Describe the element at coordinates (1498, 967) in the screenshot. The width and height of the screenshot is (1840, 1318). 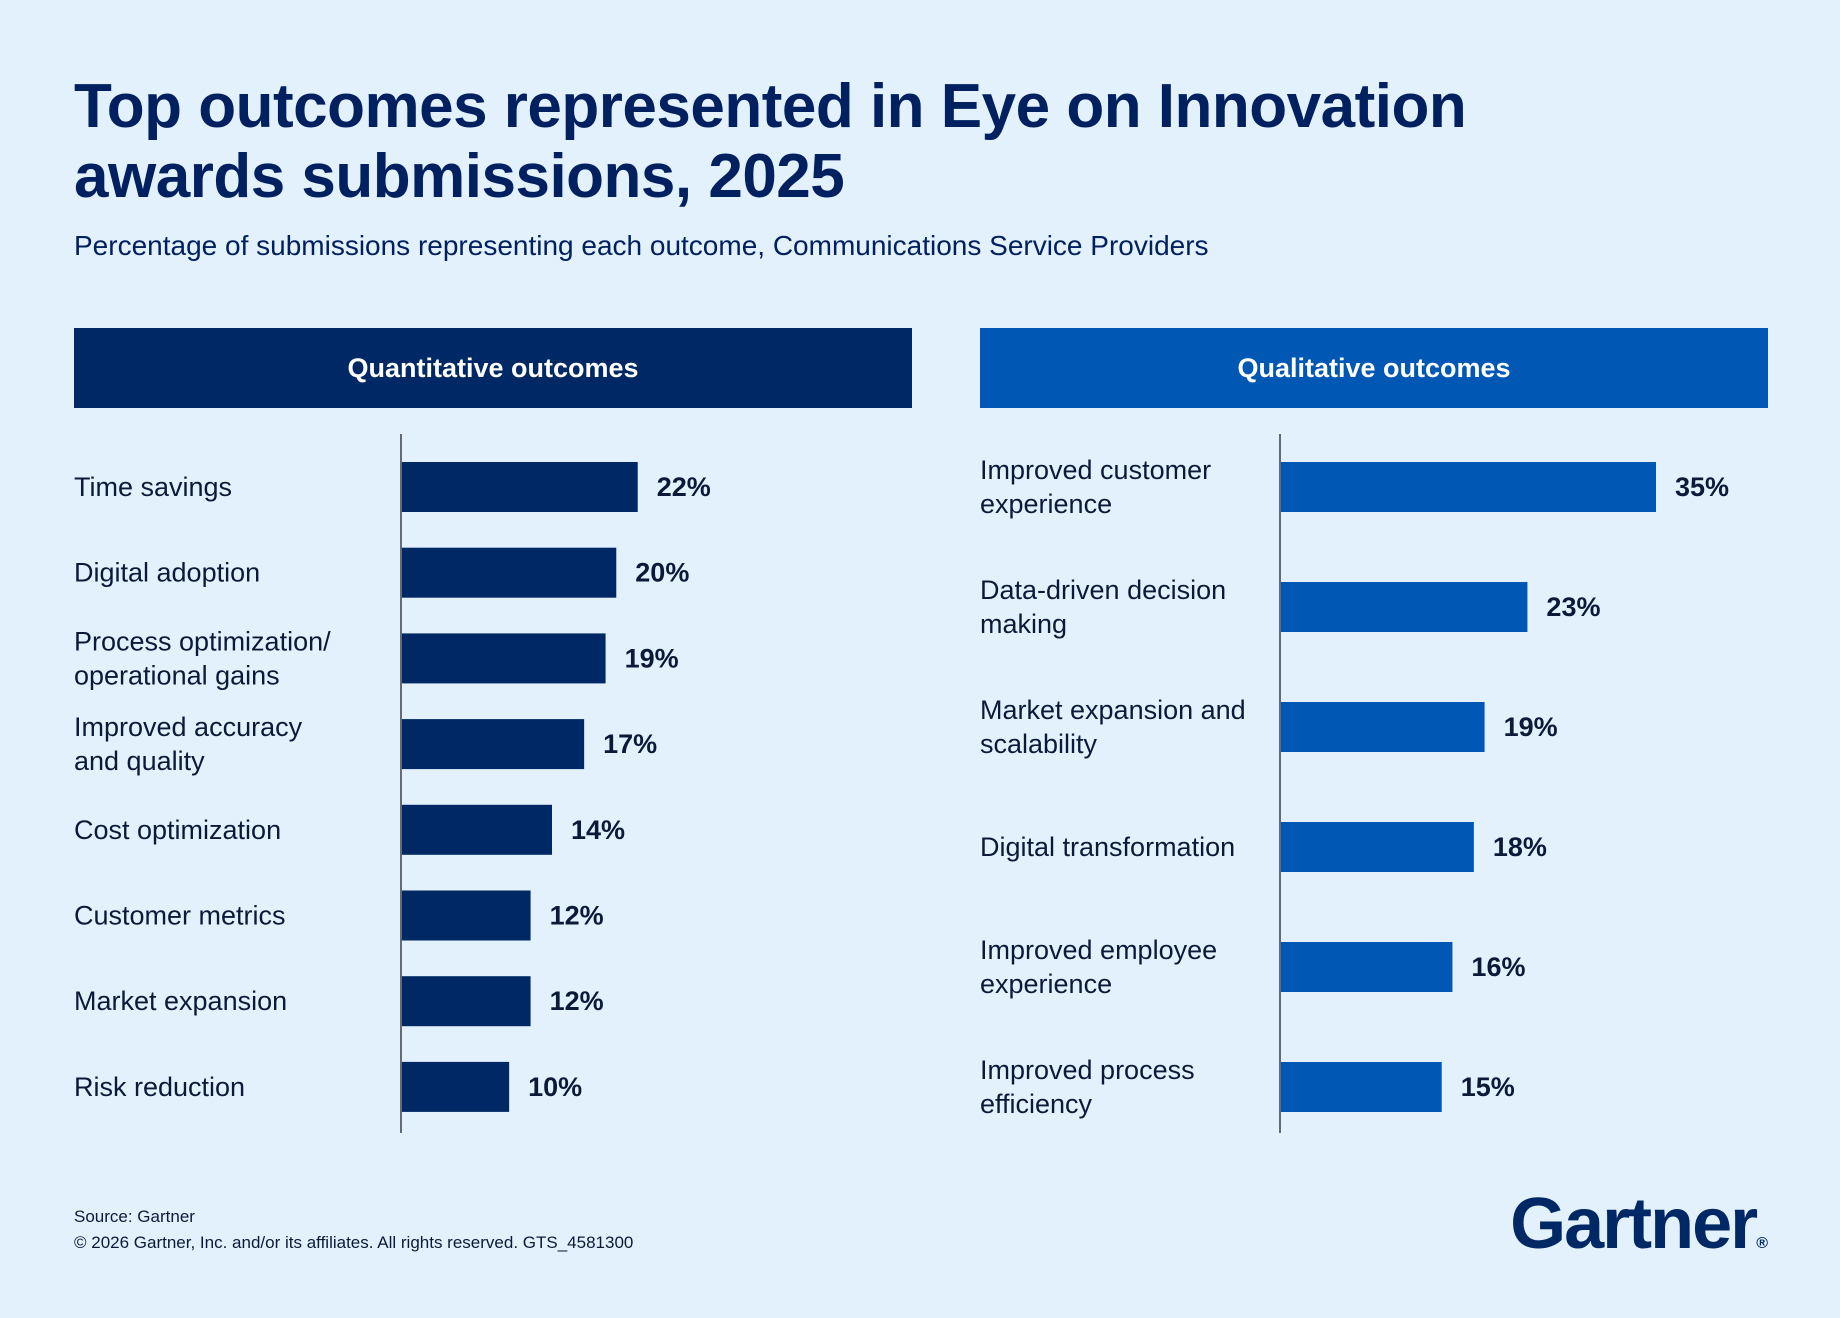
I see `qualitative-value-label: 16%` at that location.